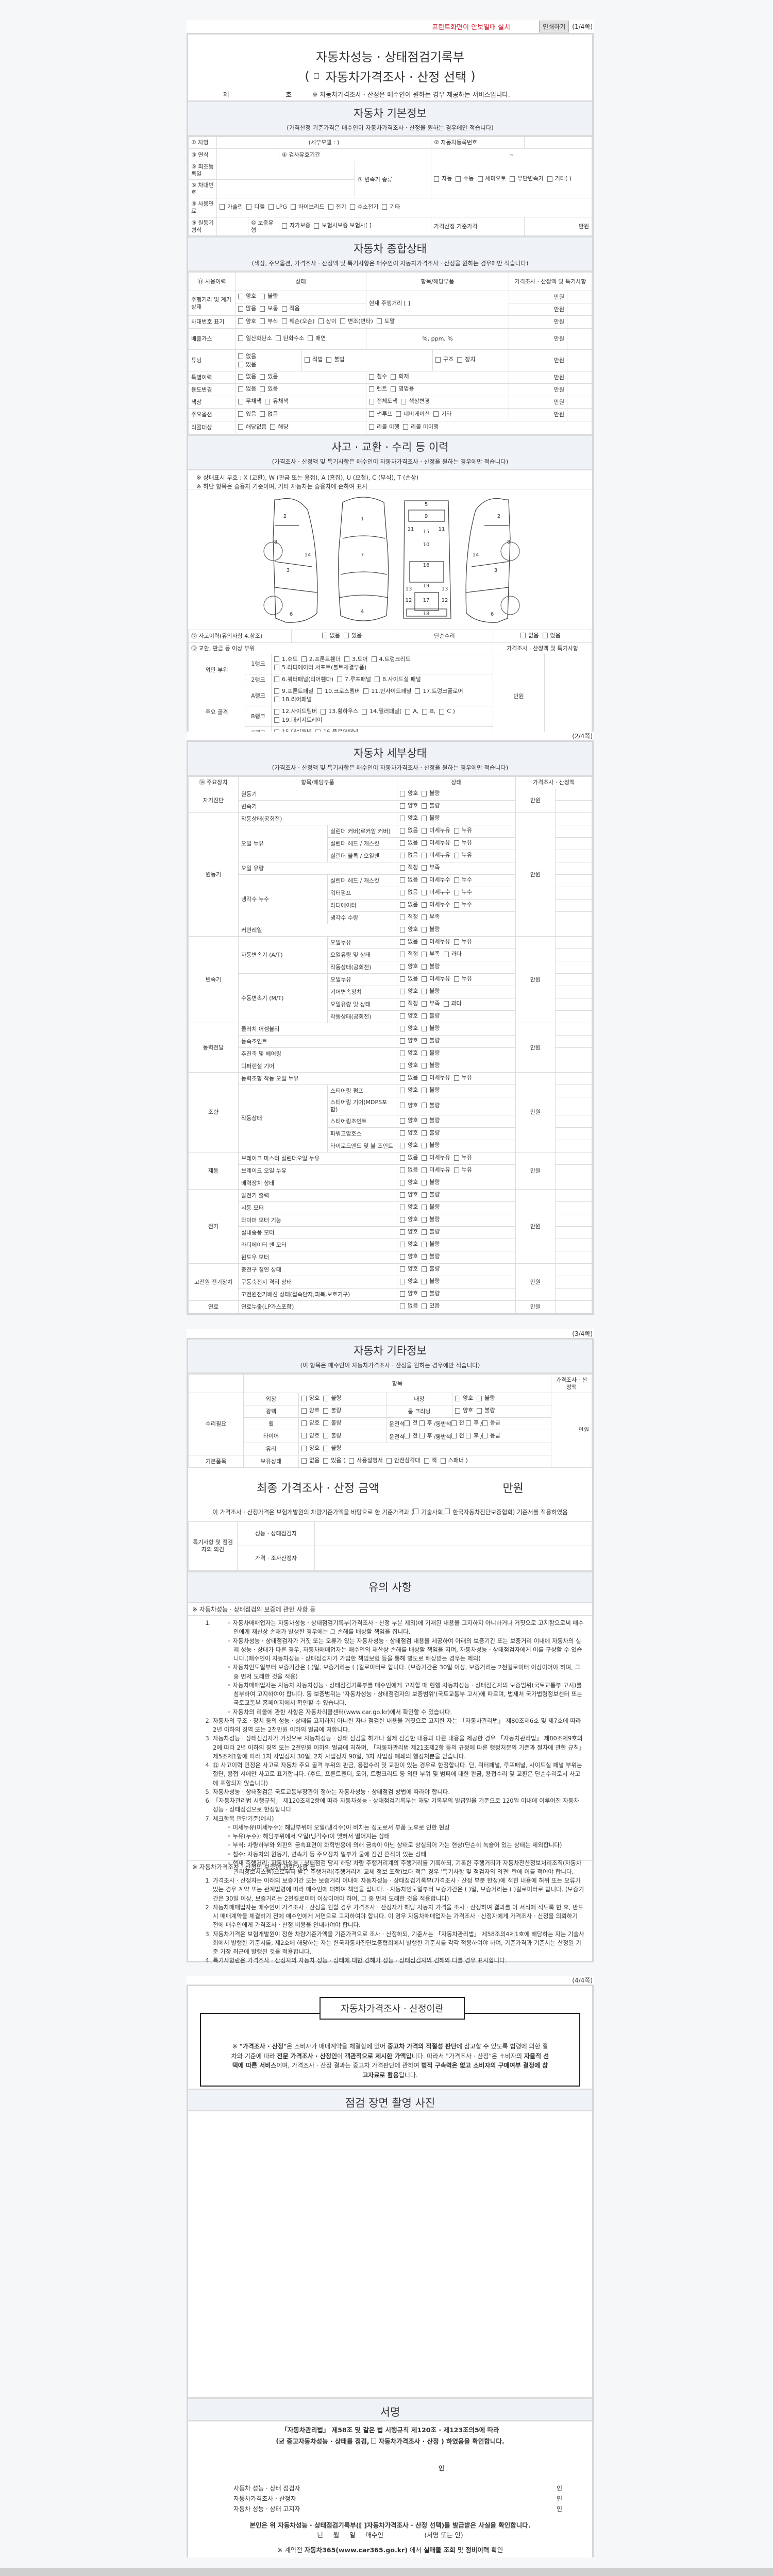 The width and height of the screenshot is (773, 2576). What do you see at coordinates (285, 188) in the screenshot?
I see `vin-field` at bounding box center [285, 188].